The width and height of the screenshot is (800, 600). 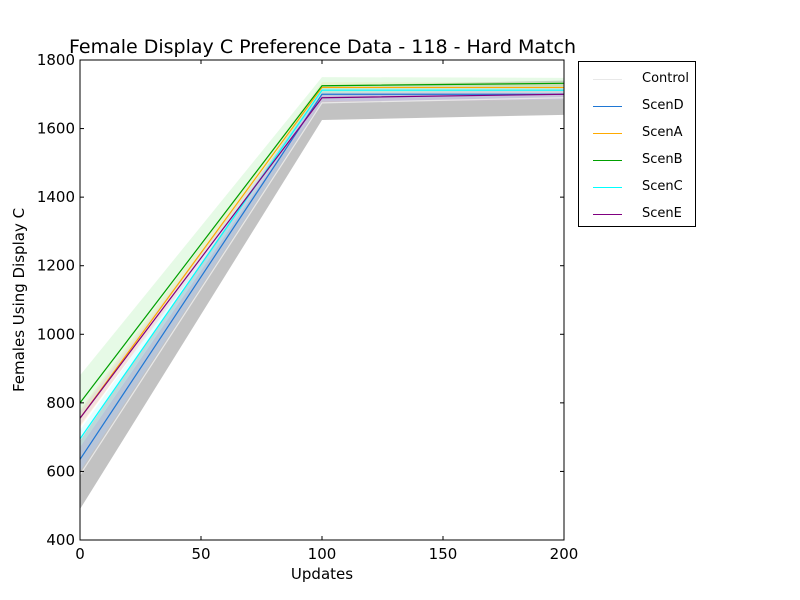 I want to click on legend-label: ScenB, so click(x=662, y=159).